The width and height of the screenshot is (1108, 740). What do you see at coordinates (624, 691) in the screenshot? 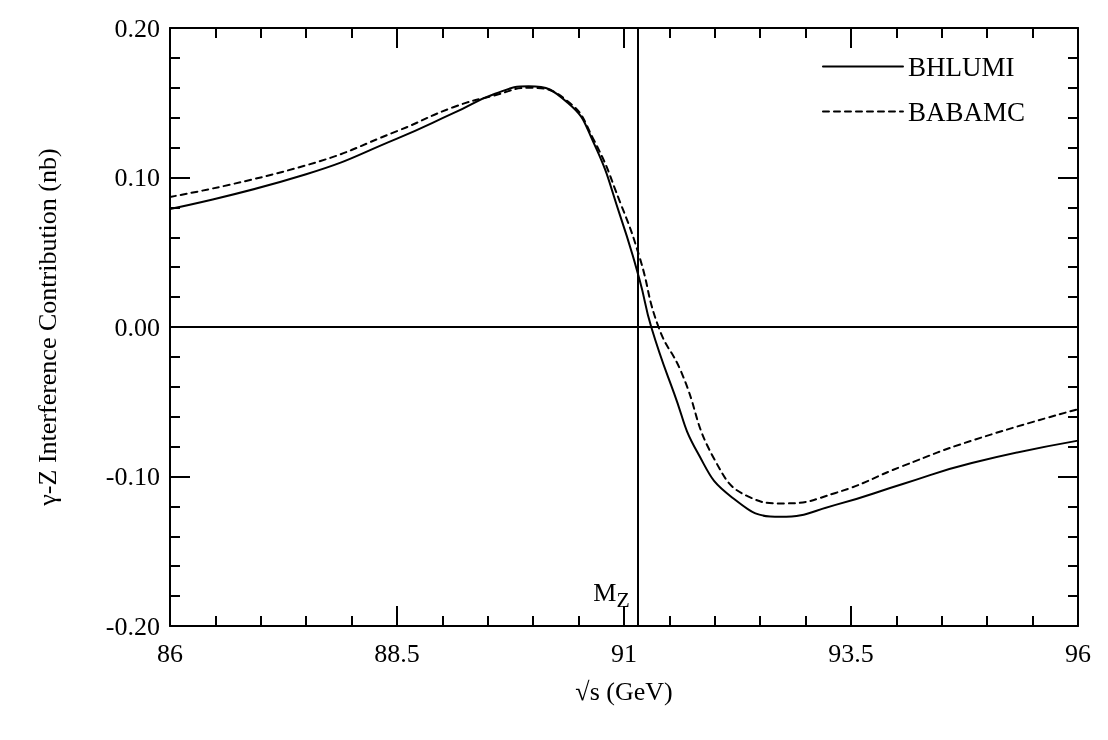
I see `x-axis-title: √s (GeV)` at bounding box center [624, 691].